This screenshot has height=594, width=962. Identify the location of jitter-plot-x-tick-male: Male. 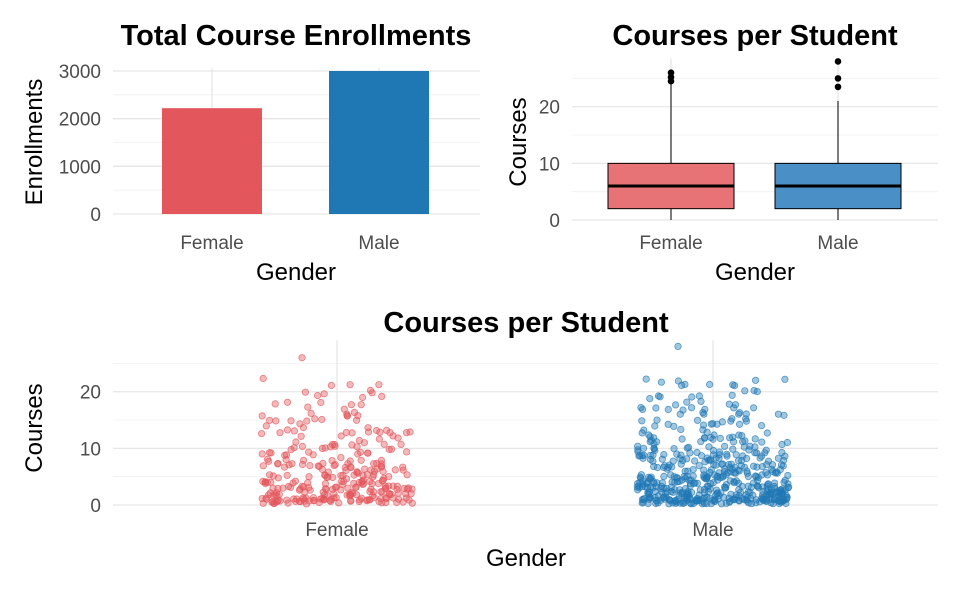
(712, 530).